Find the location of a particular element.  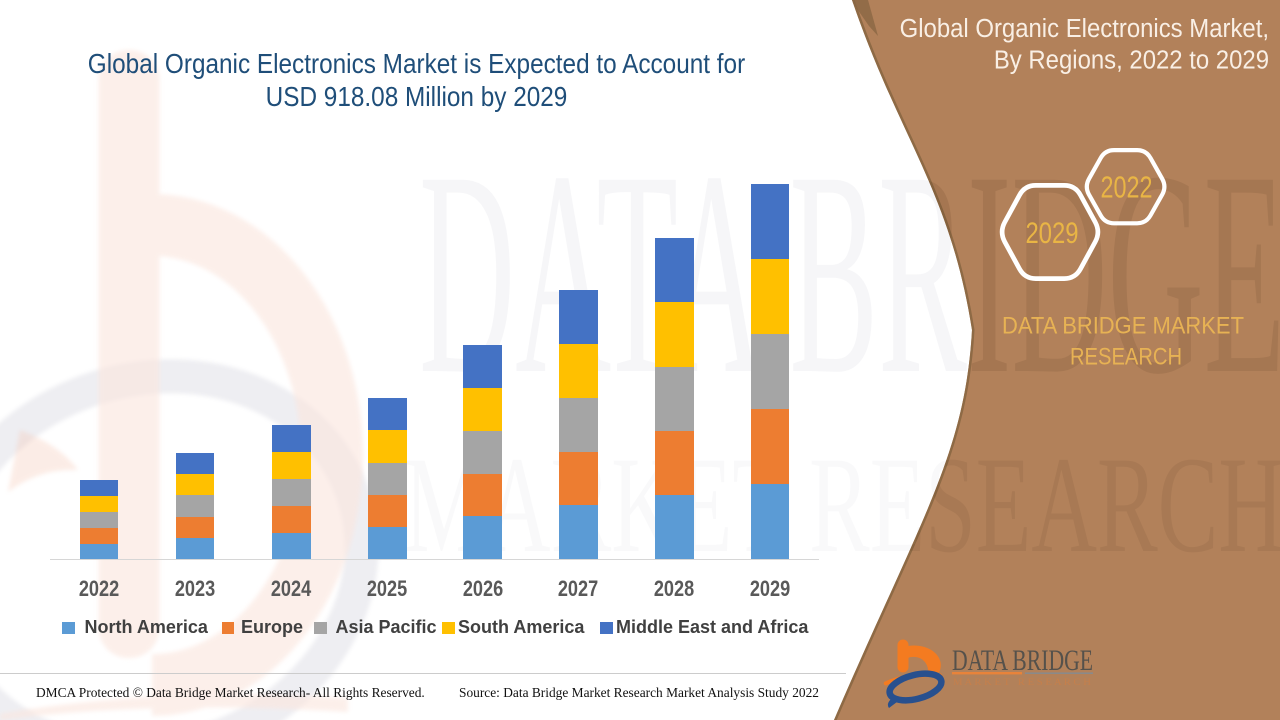

svg-text: MARKET RESEARCH is located at coordinates (842, 504).